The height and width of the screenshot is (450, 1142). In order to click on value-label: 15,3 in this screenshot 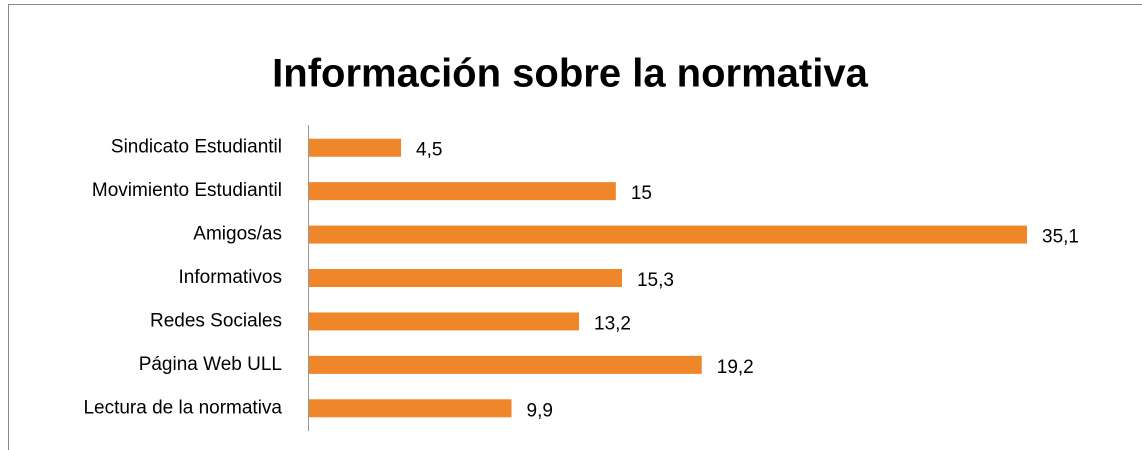, I will do `click(655, 280)`.